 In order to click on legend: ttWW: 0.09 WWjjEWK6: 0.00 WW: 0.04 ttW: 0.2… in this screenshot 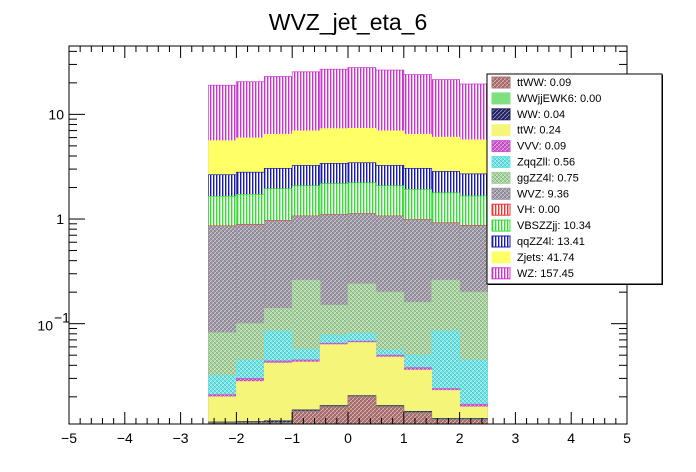, I will do `click(574, 179)`.